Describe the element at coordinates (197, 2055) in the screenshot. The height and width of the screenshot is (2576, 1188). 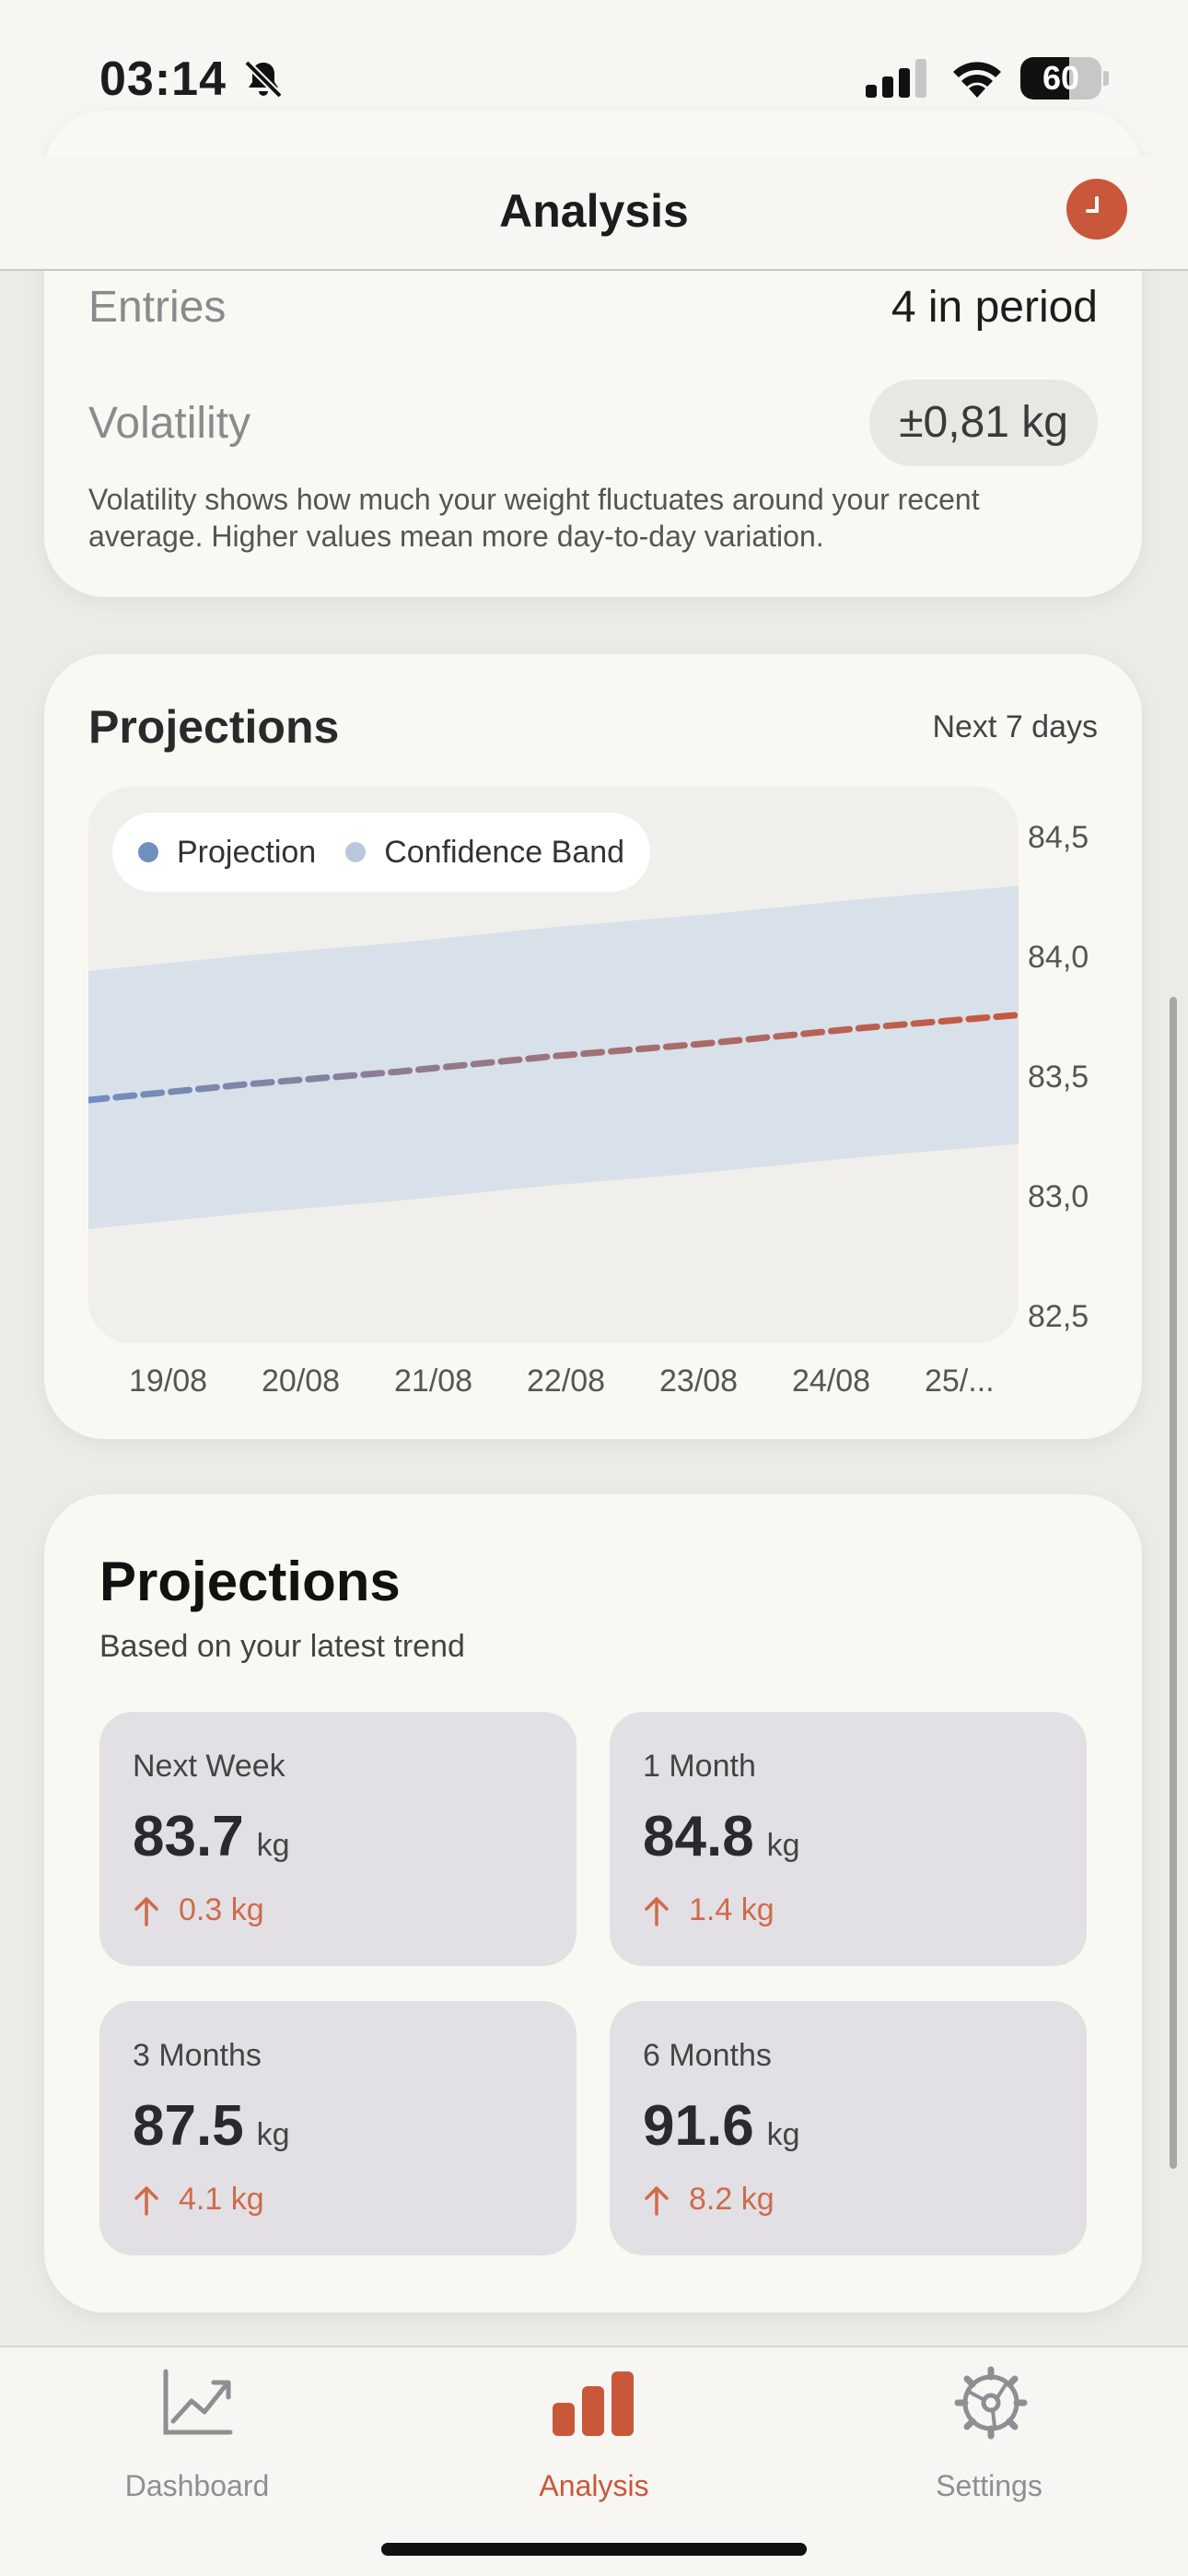
I see `tile-label: 3 Months` at that location.